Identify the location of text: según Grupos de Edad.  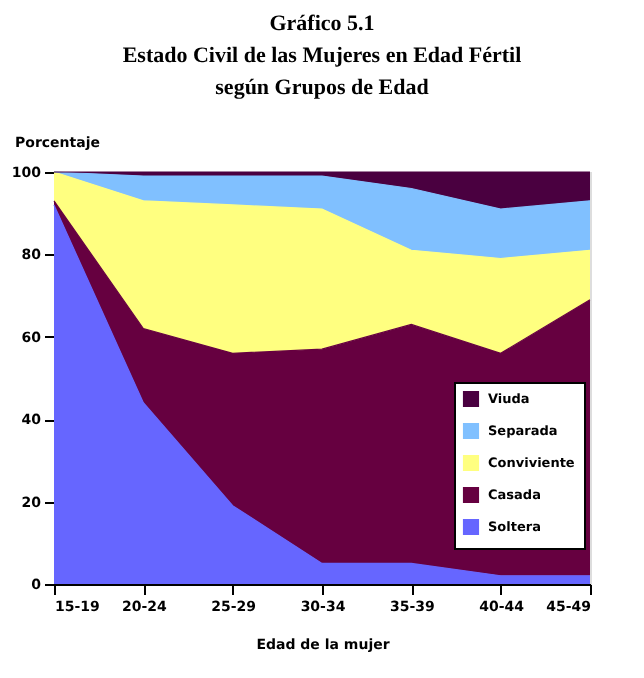
(322, 88).